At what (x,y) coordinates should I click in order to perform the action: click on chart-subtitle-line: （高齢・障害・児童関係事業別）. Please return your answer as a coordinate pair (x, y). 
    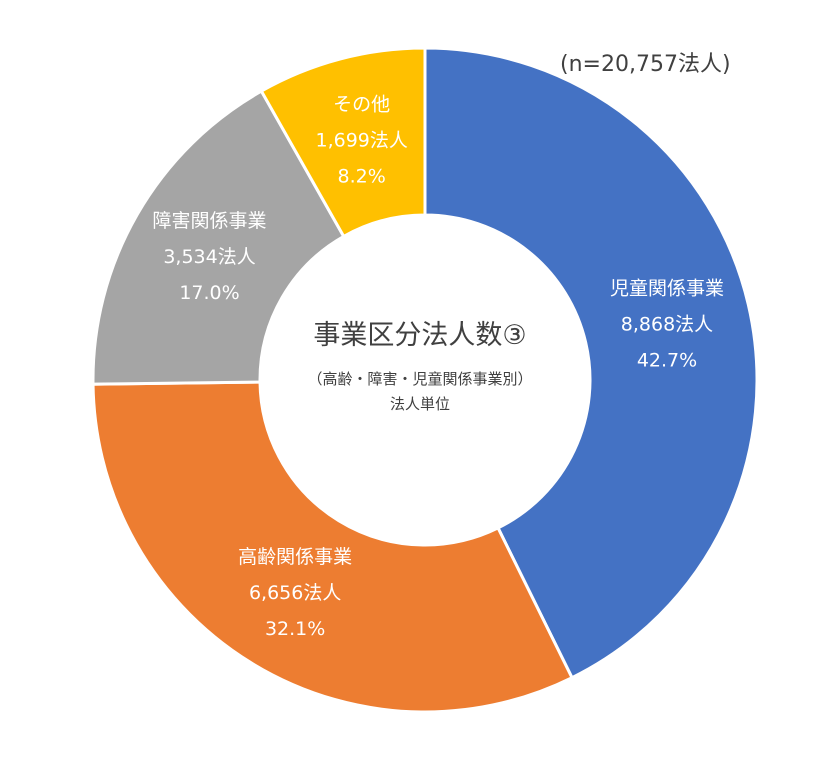
    Looking at the image, I should click on (420, 379).